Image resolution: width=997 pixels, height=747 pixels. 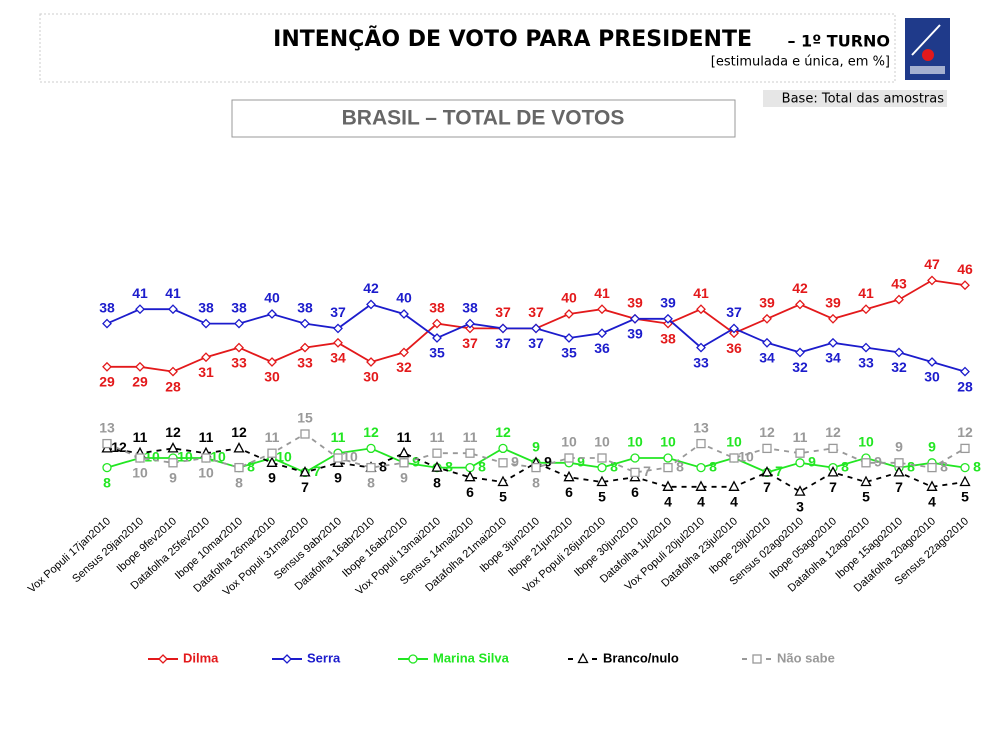 What do you see at coordinates (272, 298) in the screenshot?
I see `data-label: 40` at bounding box center [272, 298].